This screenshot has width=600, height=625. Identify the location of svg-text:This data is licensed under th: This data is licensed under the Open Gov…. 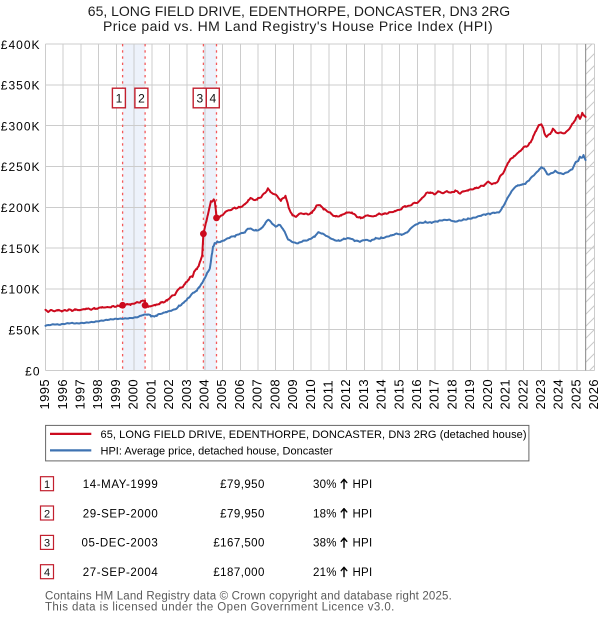
(220, 608).